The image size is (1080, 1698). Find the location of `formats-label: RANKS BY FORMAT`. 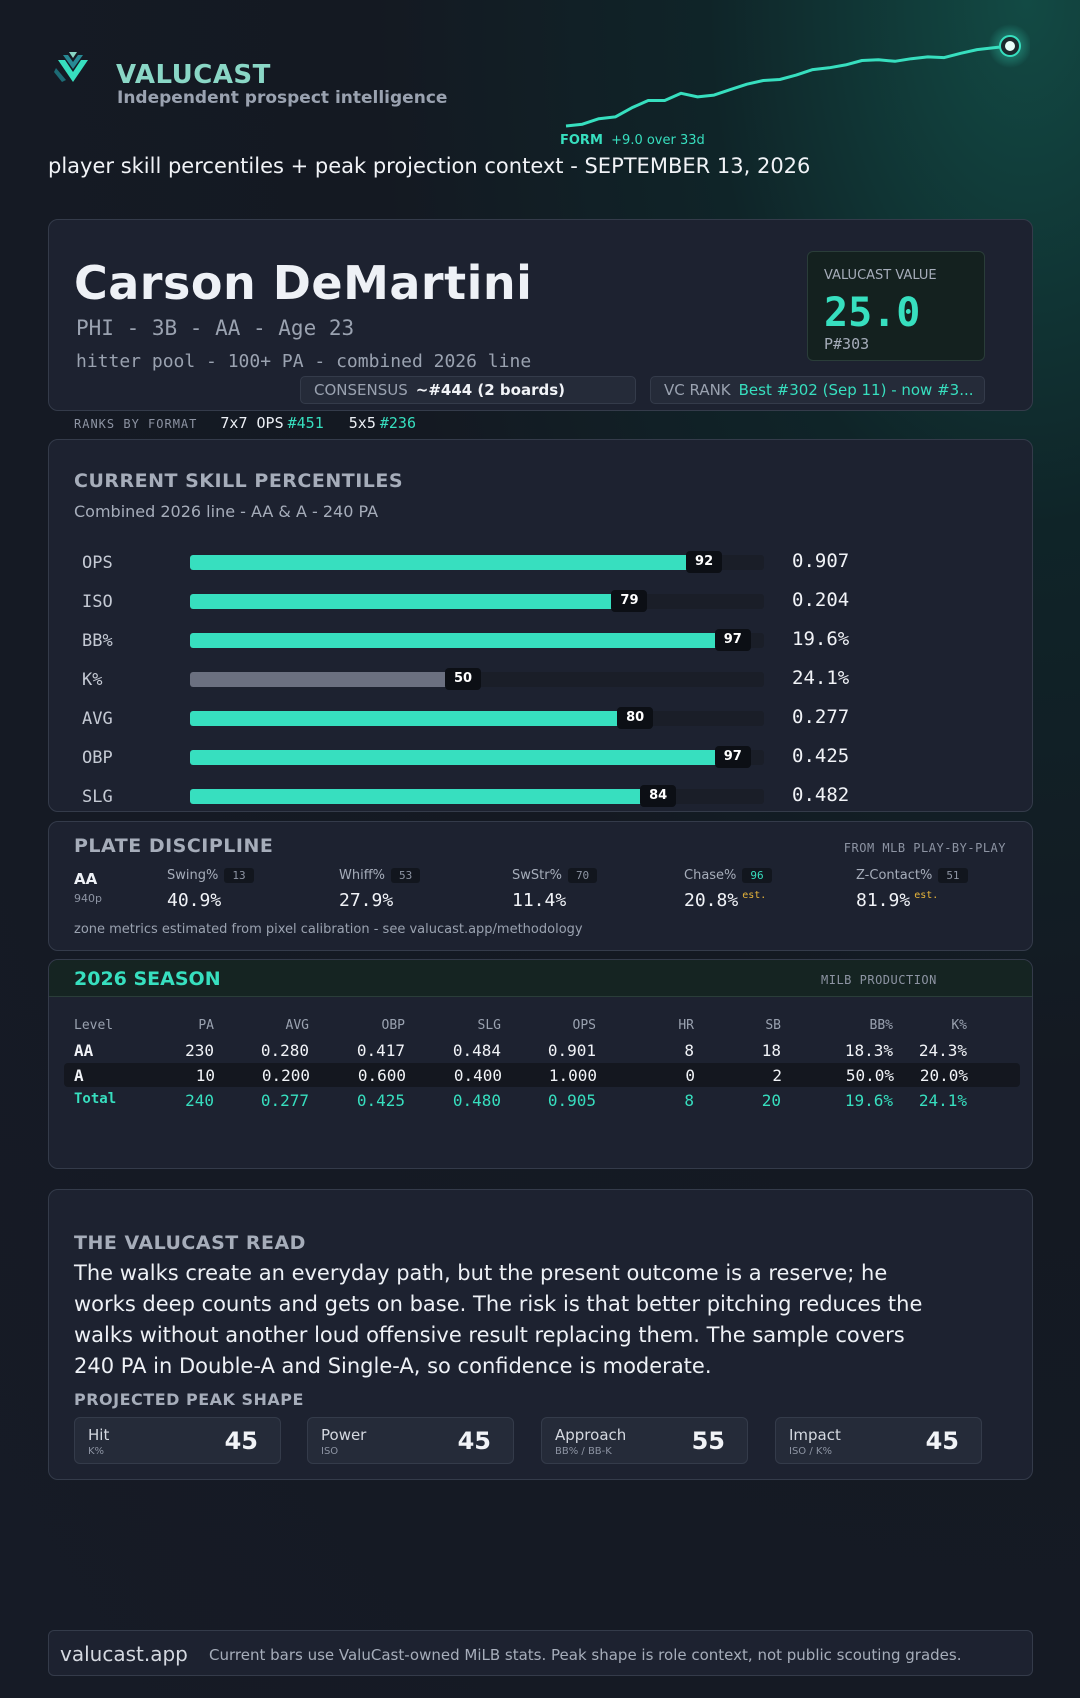

formats-label: RANKS BY FORMAT is located at coordinates (136, 424).